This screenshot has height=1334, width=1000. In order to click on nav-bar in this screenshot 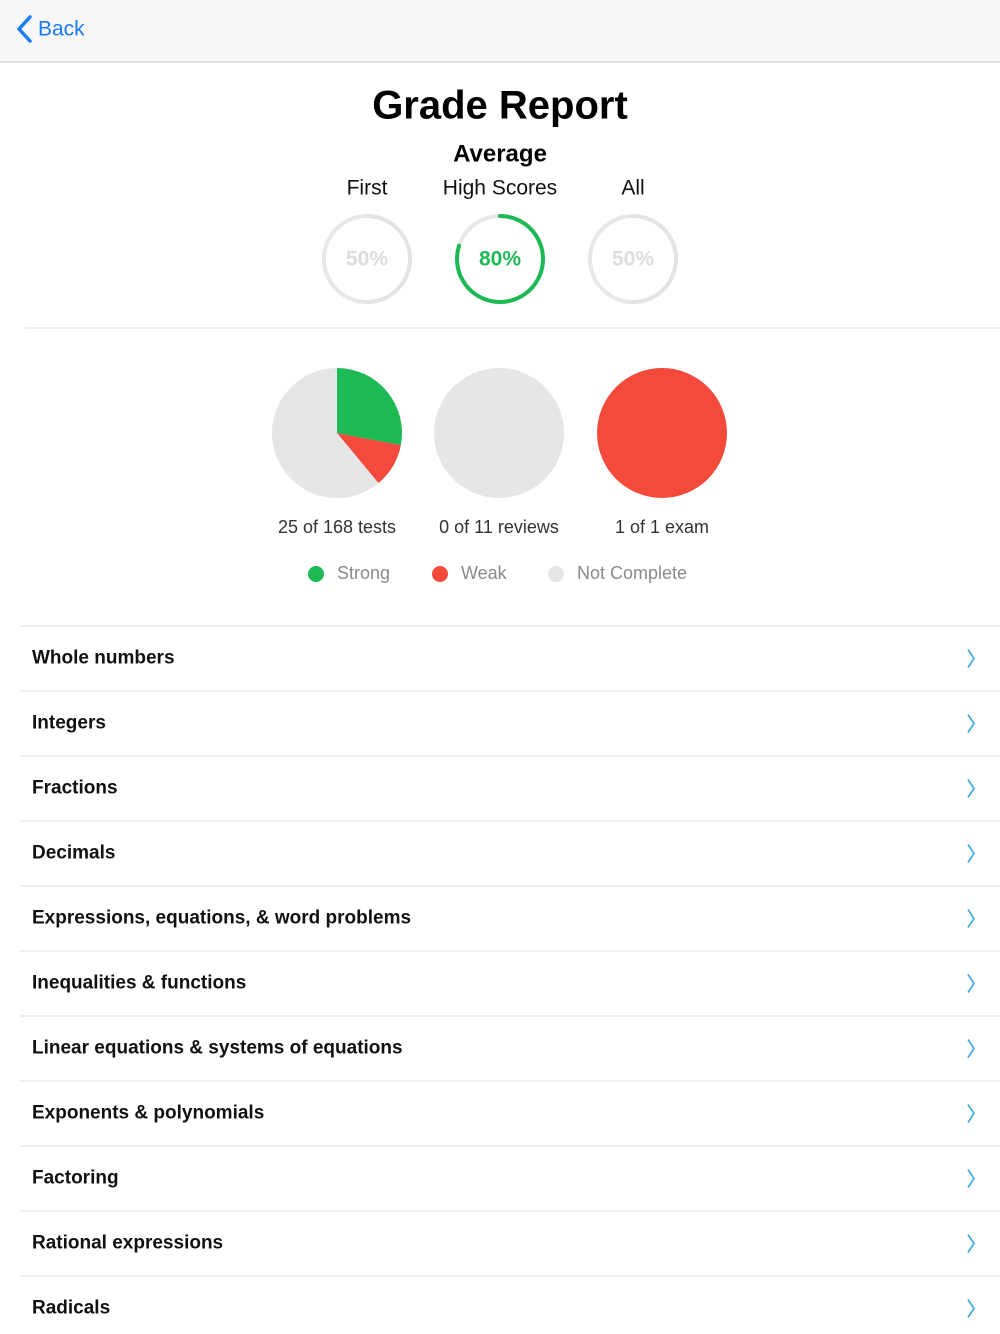, I will do `click(500, 31)`.